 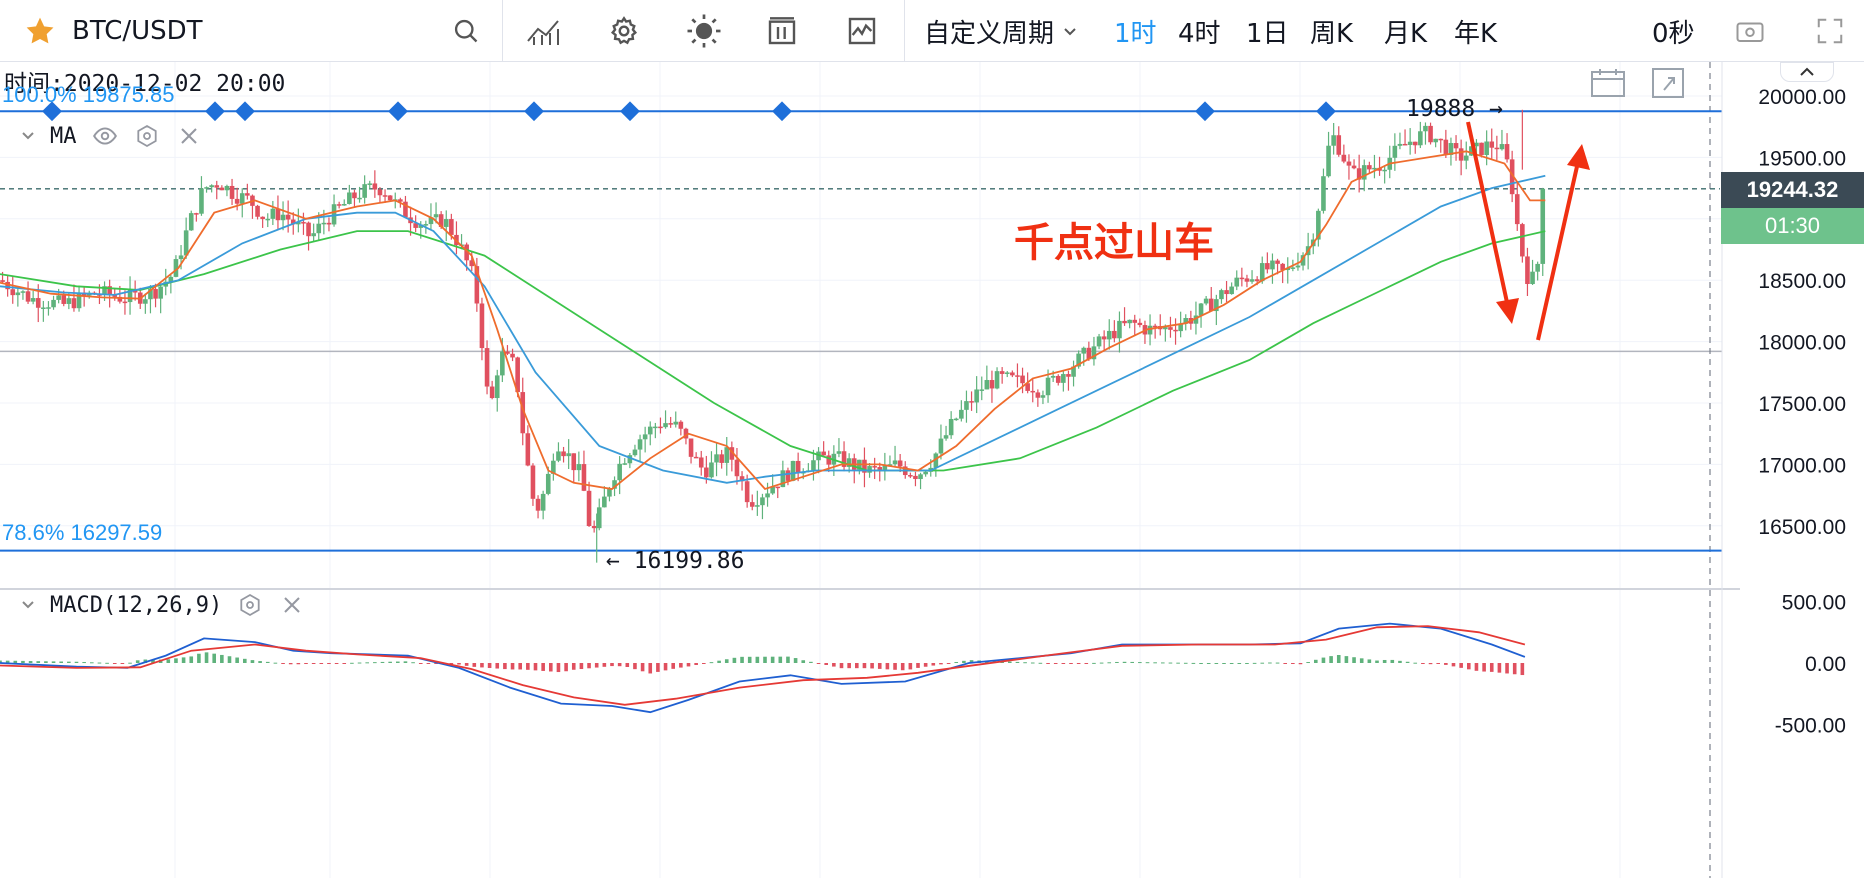 What do you see at coordinates (989, 33) in the screenshot?
I see `custom-period-label: 自定义周期` at bounding box center [989, 33].